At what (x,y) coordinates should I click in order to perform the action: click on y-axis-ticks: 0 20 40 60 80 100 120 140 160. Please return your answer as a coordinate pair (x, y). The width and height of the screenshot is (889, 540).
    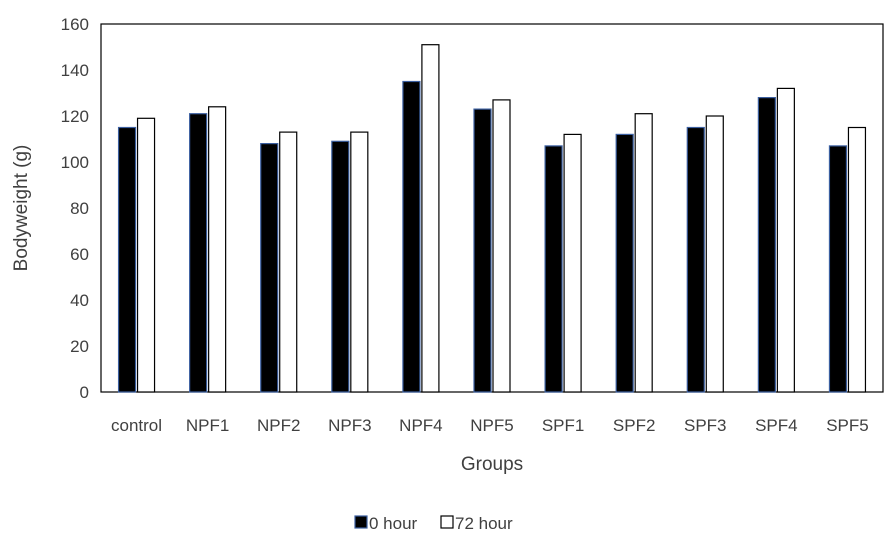
    Looking at the image, I should click on (75, 208).